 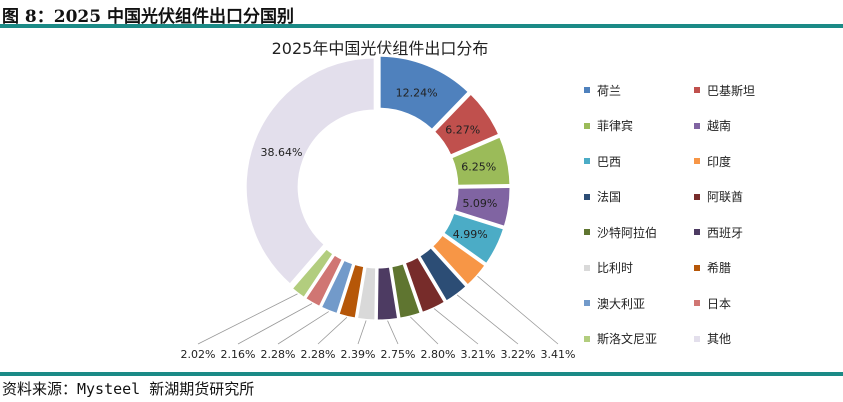 What do you see at coordinates (518, 354) in the screenshot?
I see `data-label: 3.22%` at bounding box center [518, 354].